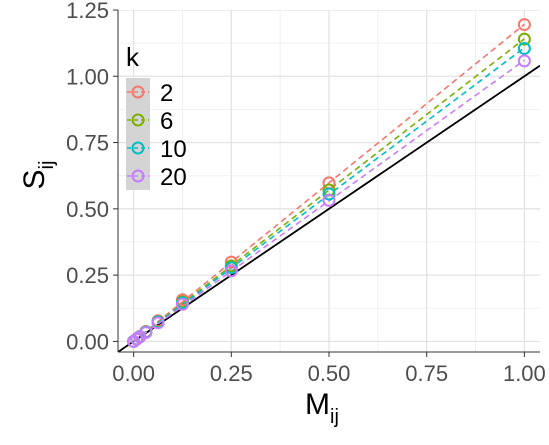 The image size is (549, 445). What do you see at coordinates (133, 373) in the screenshot?
I see `x-tick-label: 0.00` at bounding box center [133, 373].